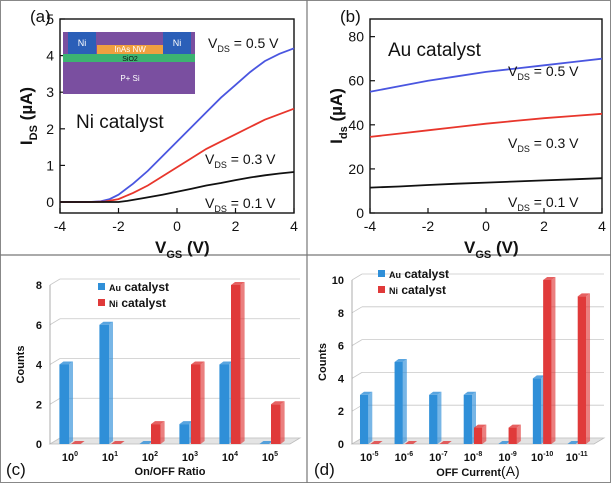 This screenshot has height=483, width=611. What do you see at coordinates (341, 314) in the screenshot?
I see `y-tick-label: 8` at bounding box center [341, 314].